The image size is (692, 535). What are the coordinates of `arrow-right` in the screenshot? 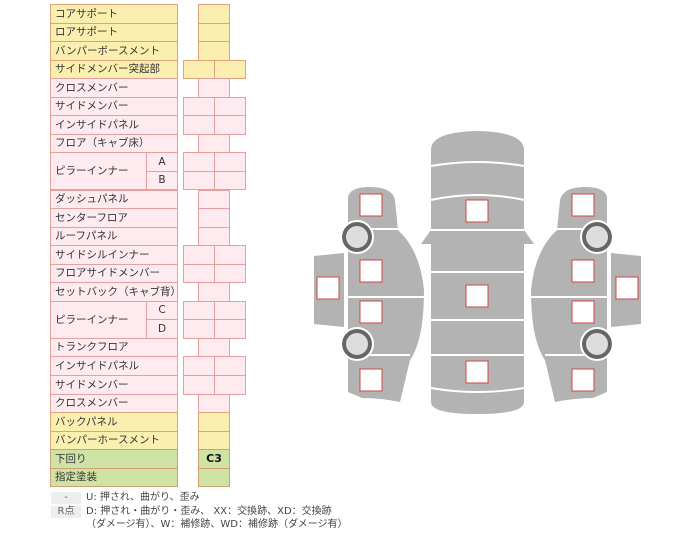 It's located at (529, 237).